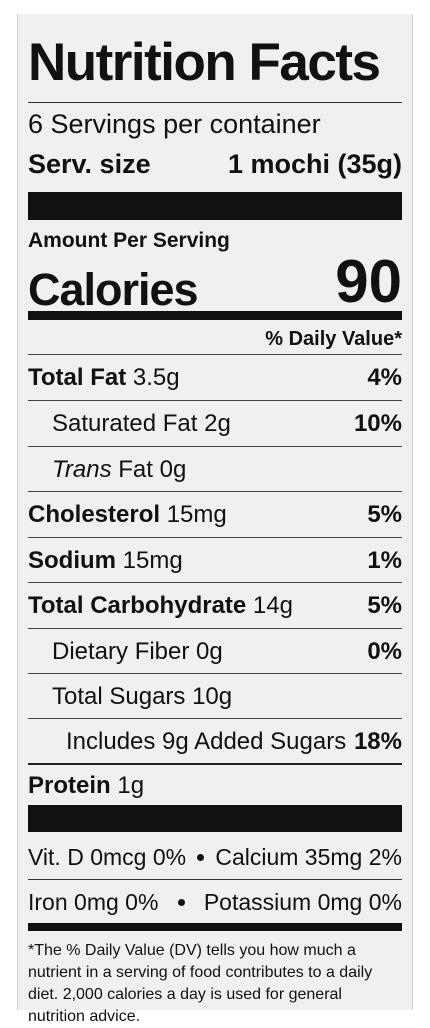  What do you see at coordinates (368, 281) in the screenshot?
I see `calories-value: 90` at bounding box center [368, 281].